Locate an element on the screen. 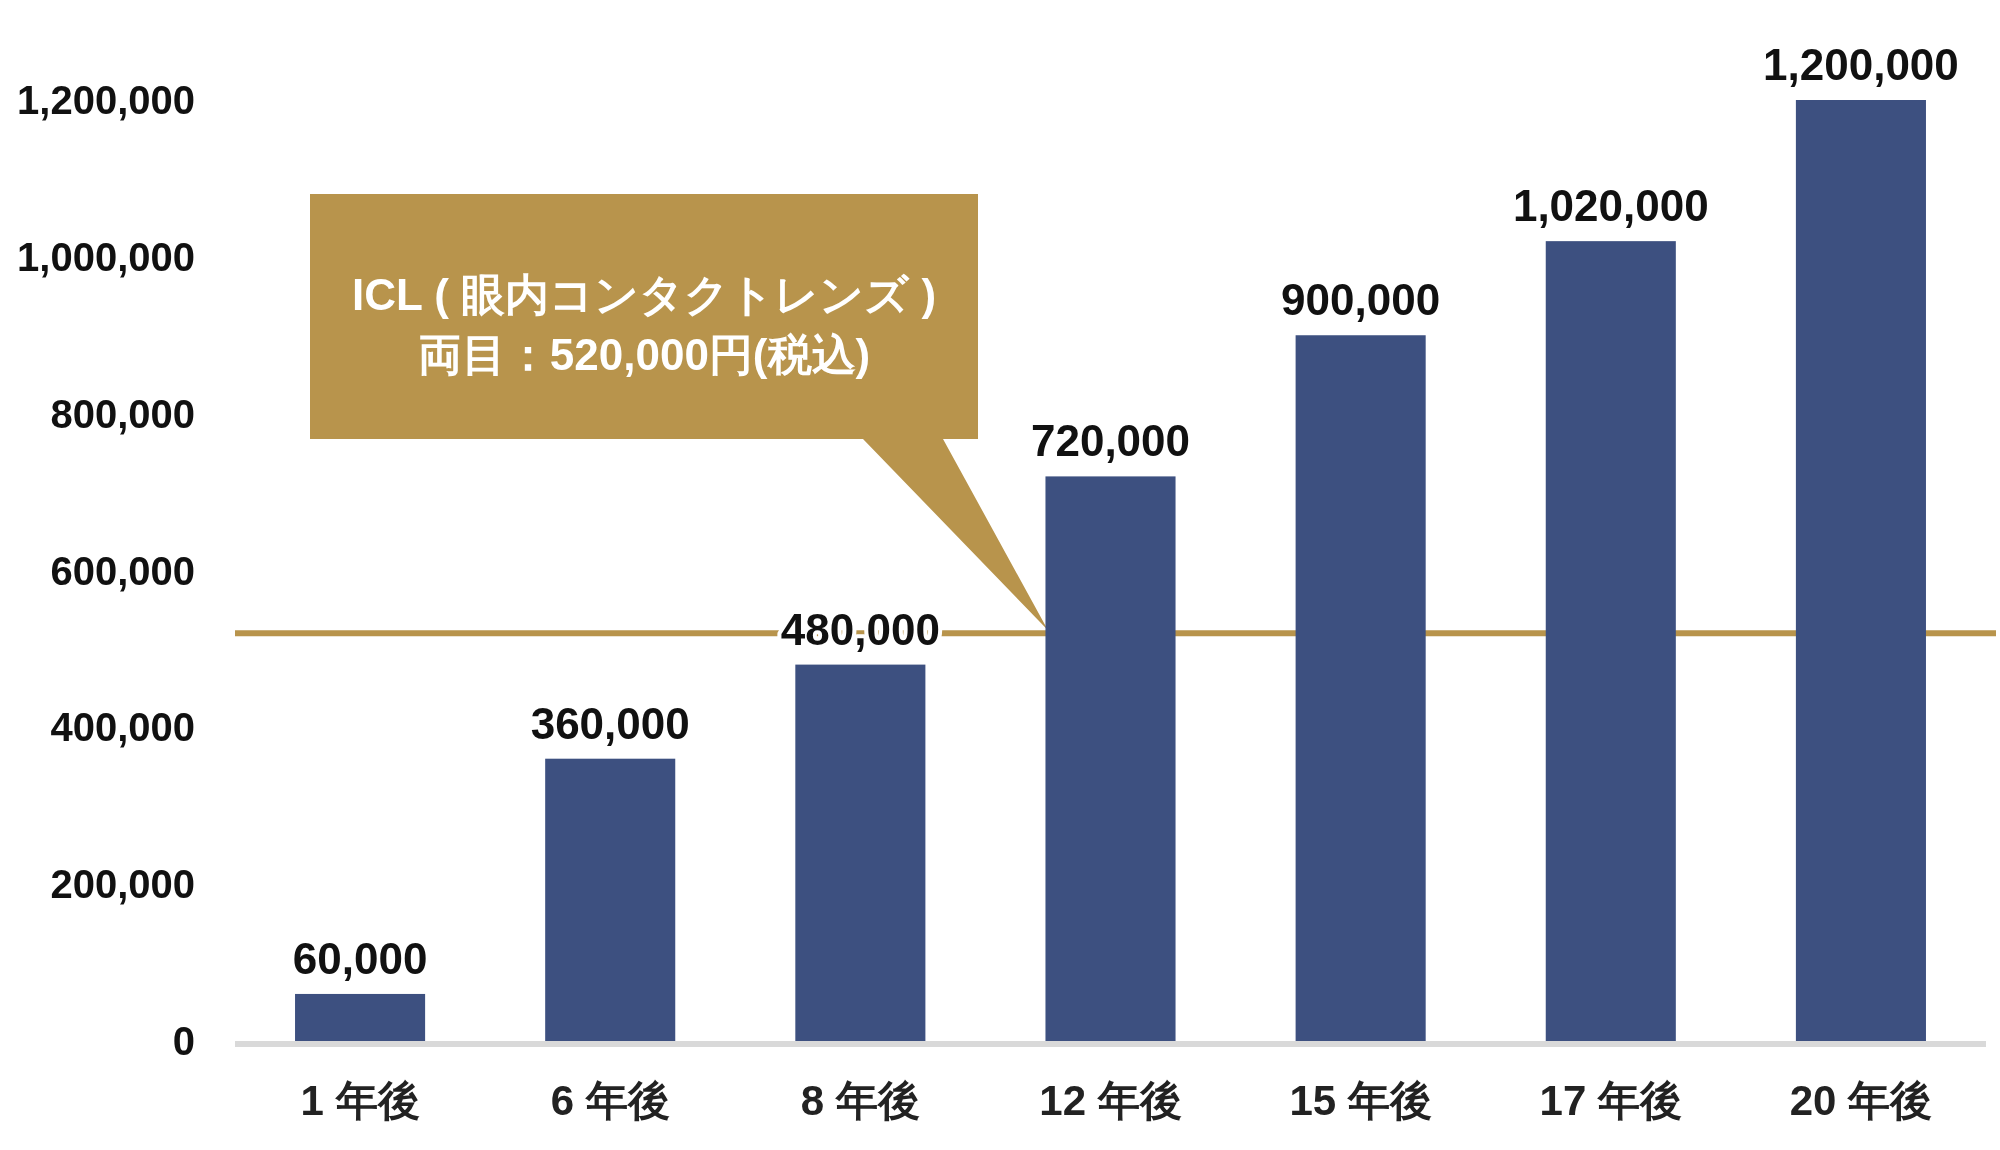  x-tick-label: 12 年後 is located at coordinates (1110, 1100).